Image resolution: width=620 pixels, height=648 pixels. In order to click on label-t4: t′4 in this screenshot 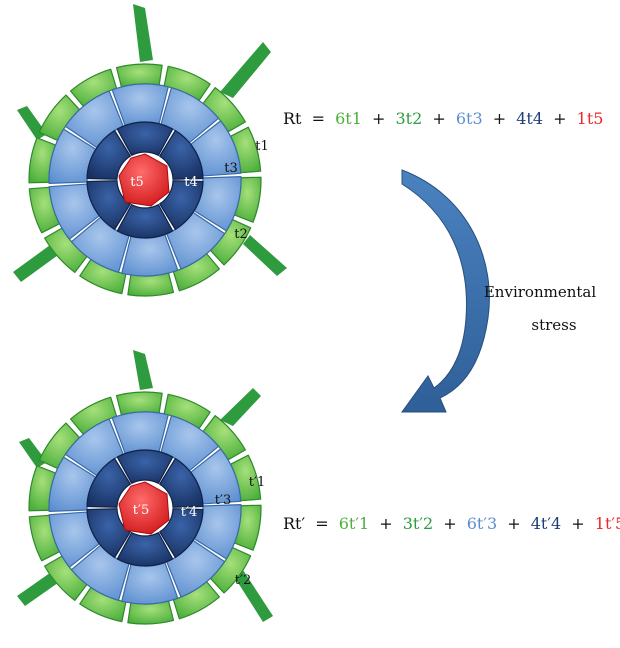, I will do `click(189, 512)`.